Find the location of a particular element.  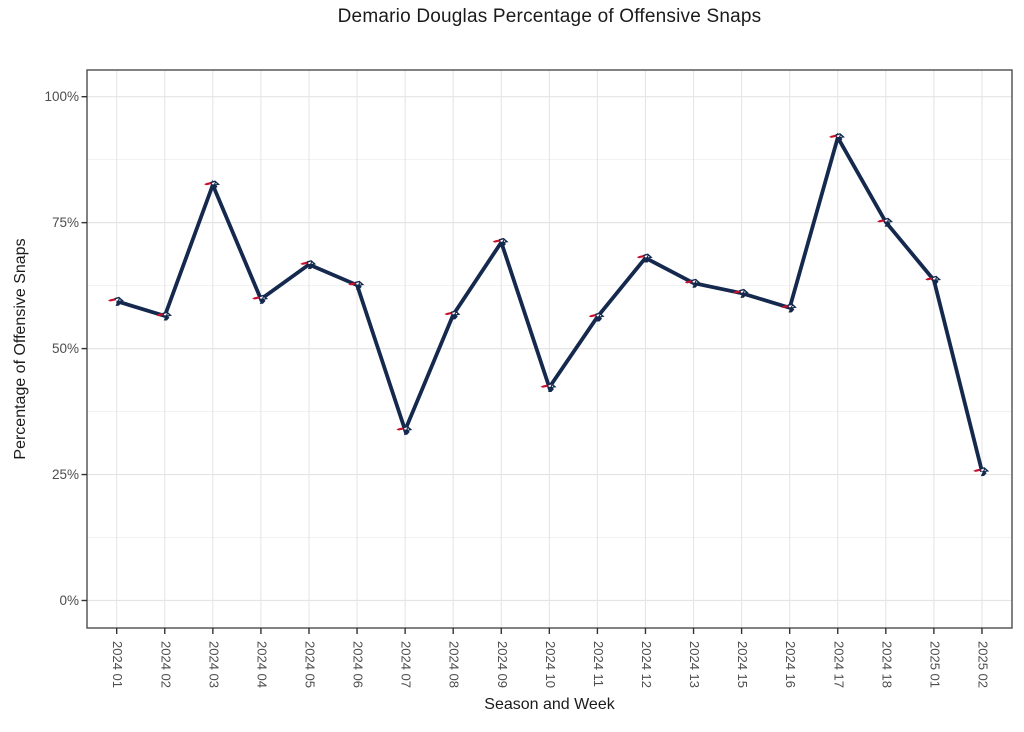

y-tick-label: 75% is located at coordinates (65, 222).